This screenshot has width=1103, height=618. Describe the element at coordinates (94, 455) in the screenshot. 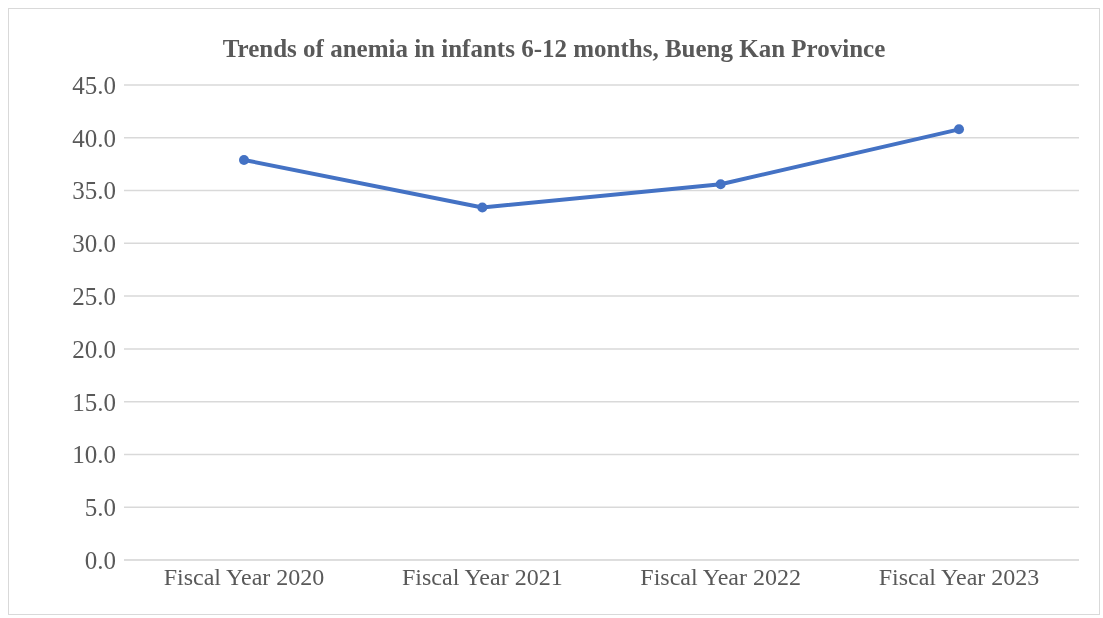

I see `y-tick-label: 10.0` at that location.